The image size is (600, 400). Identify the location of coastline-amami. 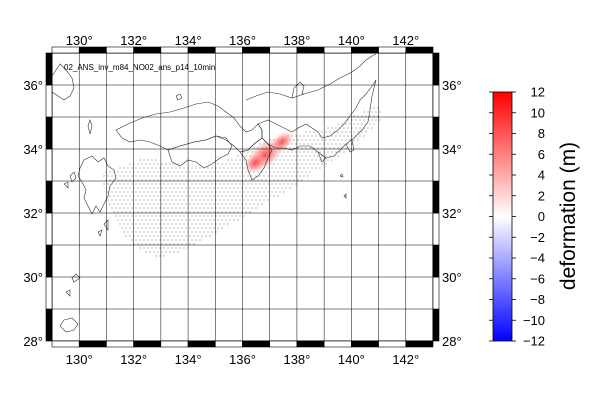
(73, 285).